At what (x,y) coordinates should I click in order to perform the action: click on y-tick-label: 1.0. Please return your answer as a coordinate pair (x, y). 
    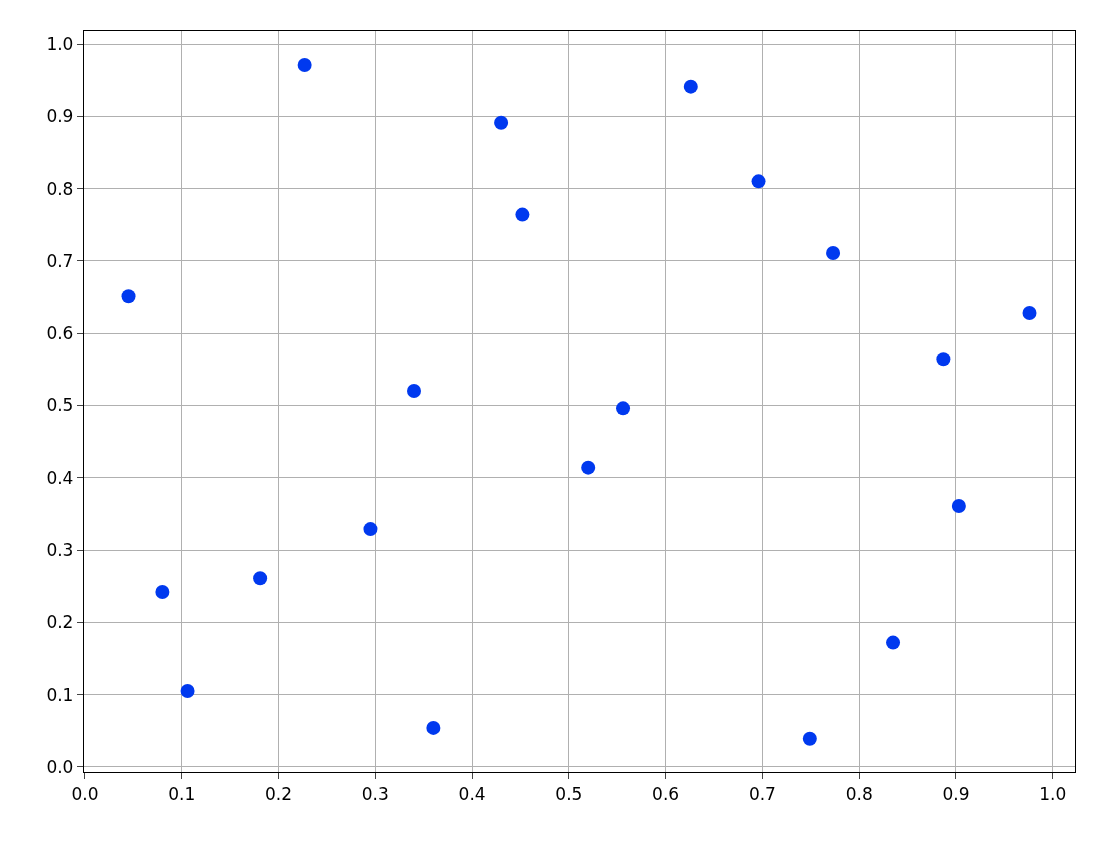
    Looking at the image, I should click on (60, 43).